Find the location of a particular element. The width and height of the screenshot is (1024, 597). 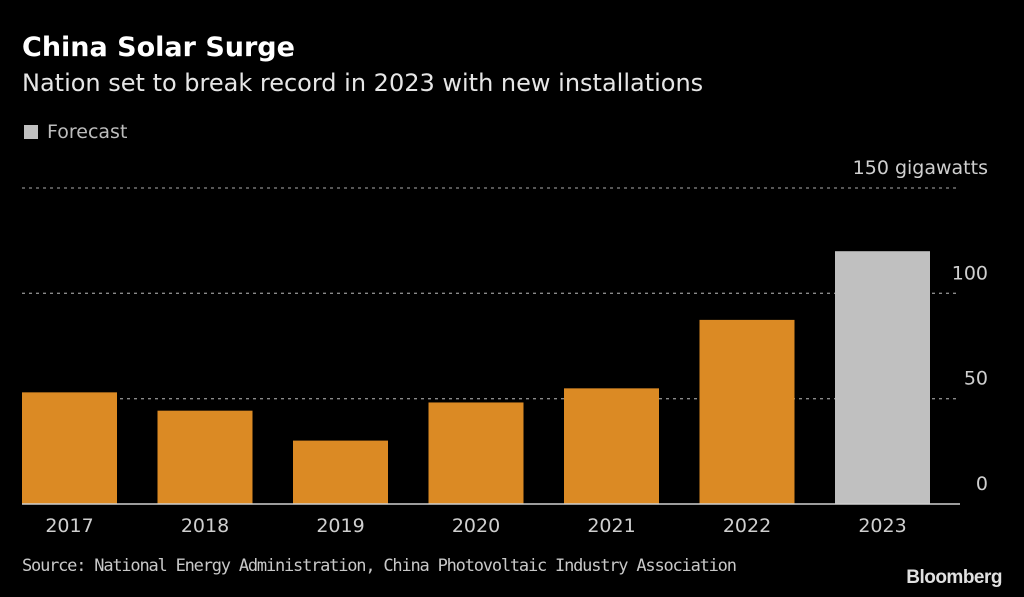

x-tick-label: 2017 is located at coordinates (69, 526).